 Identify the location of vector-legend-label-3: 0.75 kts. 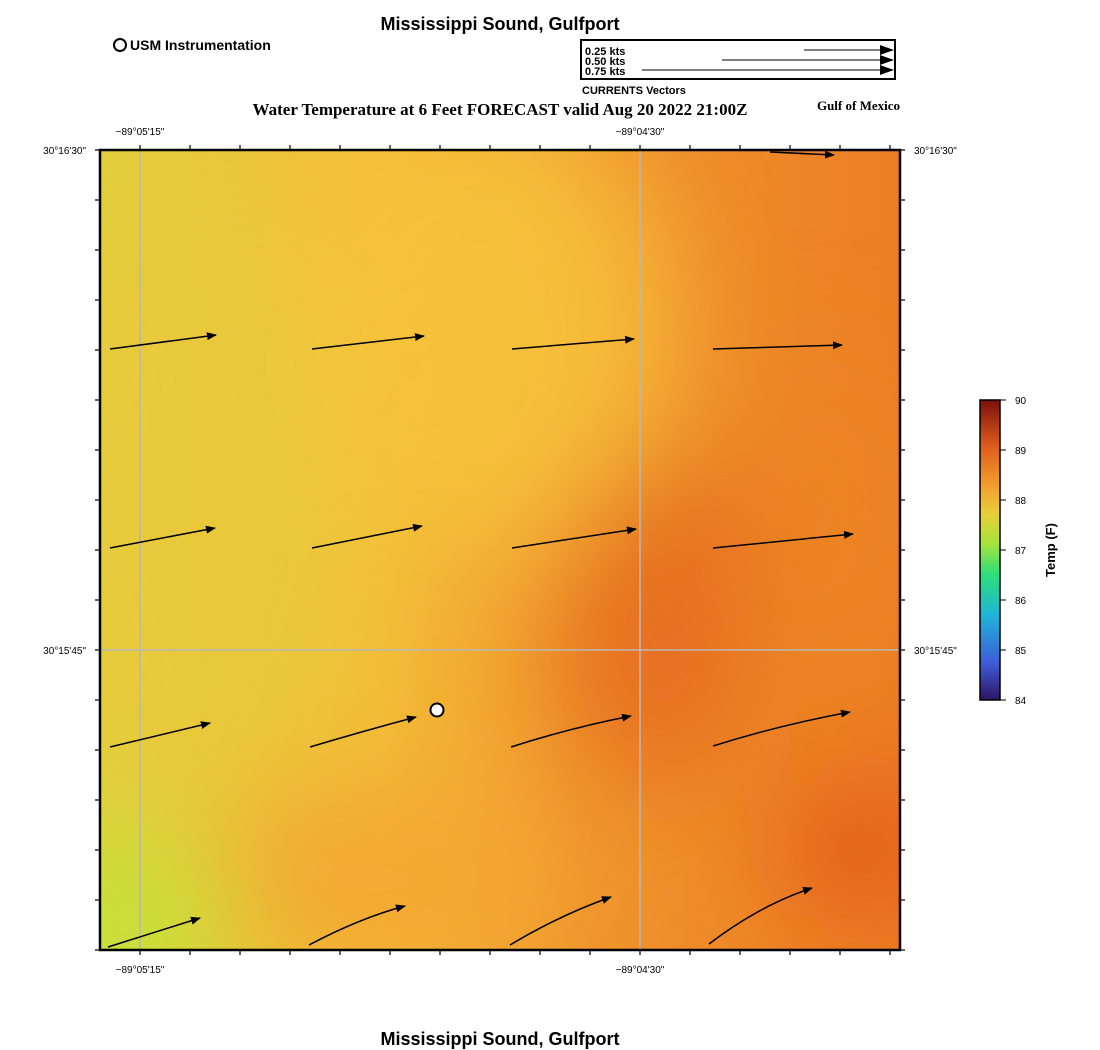
(605, 72).